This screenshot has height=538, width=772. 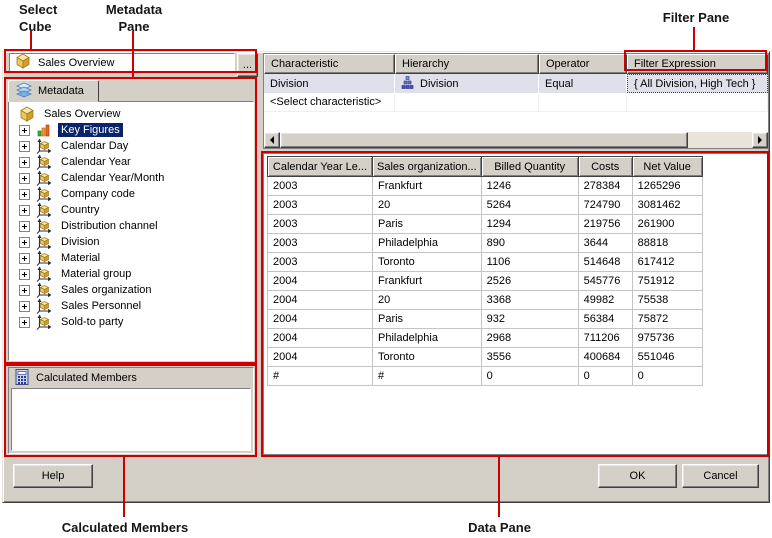 What do you see at coordinates (98, 194) in the screenshot?
I see `tree-item-label: Company code` at bounding box center [98, 194].